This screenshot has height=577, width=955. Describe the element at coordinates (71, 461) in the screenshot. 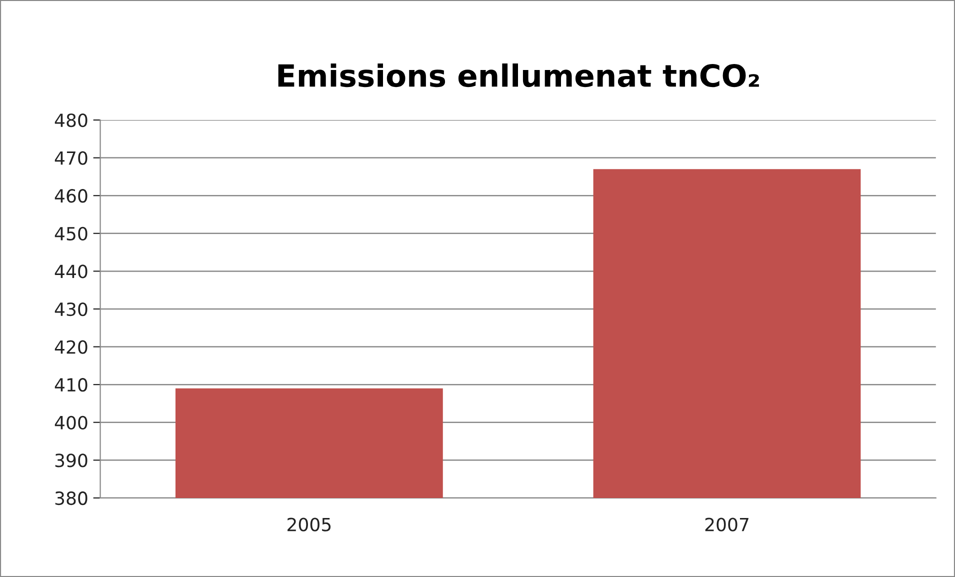

I see `y-tick-label: 390` at that location.